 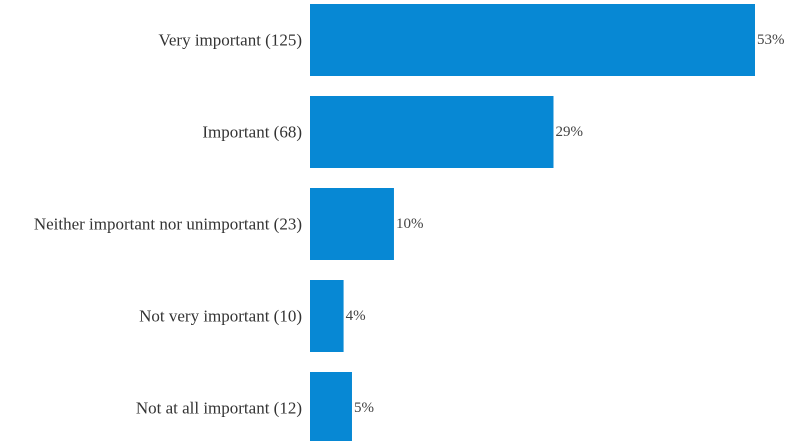 I want to click on category-label-2: Neither important nor unimportant (23), so click(x=168, y=224).